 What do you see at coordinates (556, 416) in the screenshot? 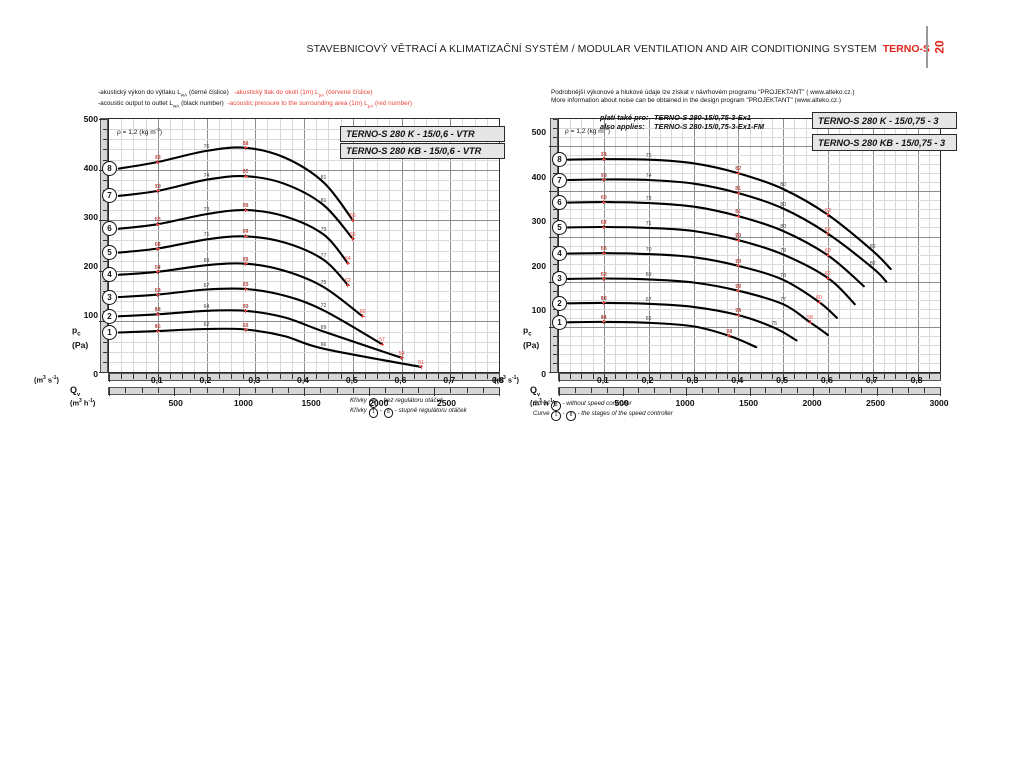
I see `right-footnote-2-circle-1: 1` at bounding box center [556, 416].